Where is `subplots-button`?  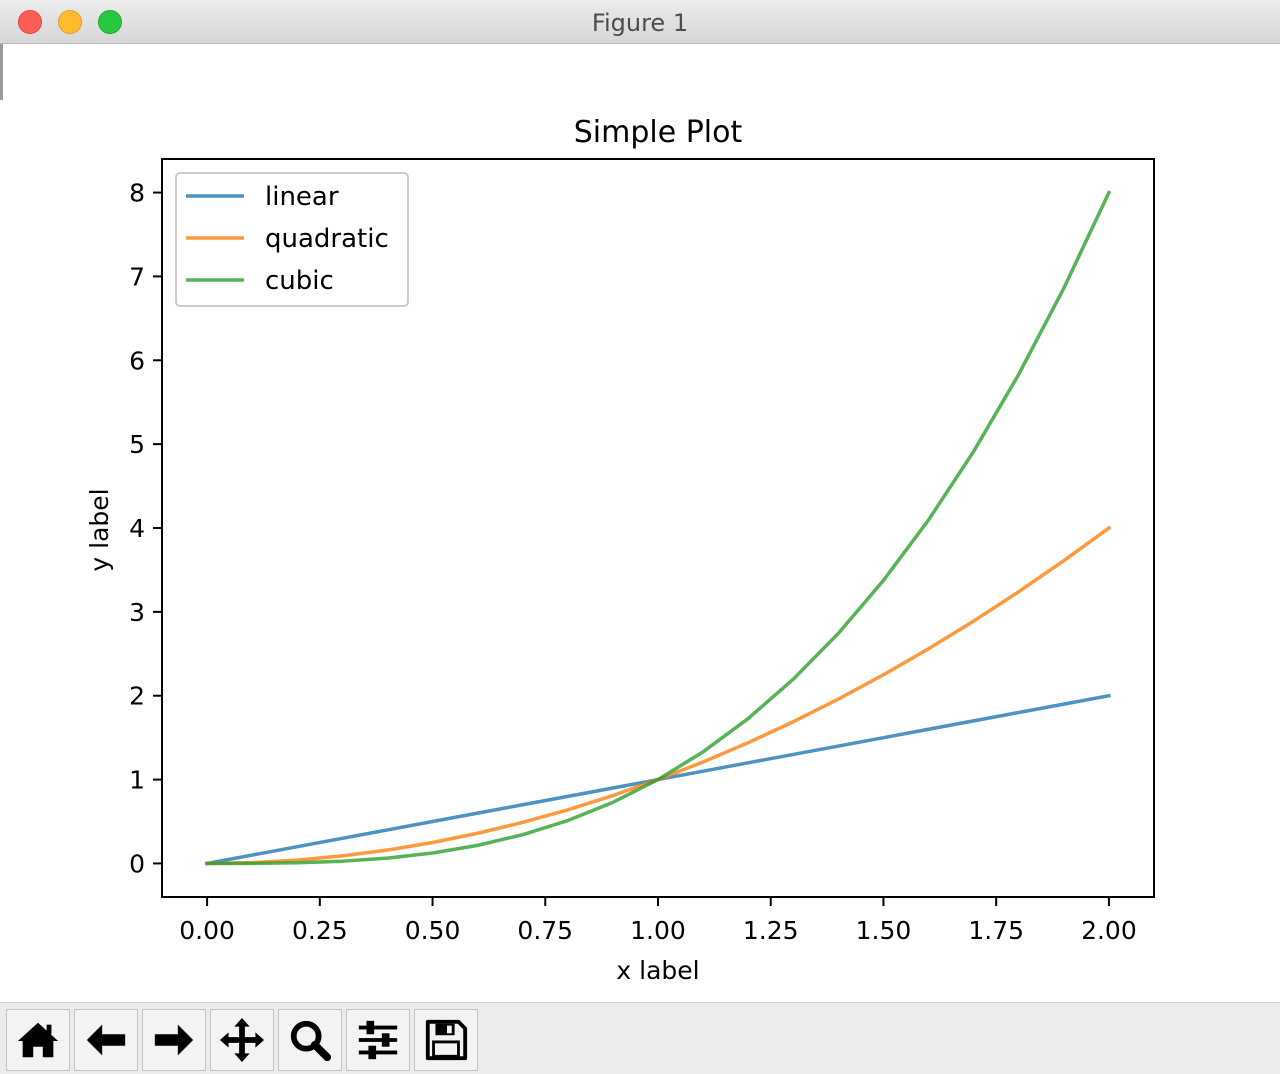
subplots-button is located at coordinates (378, 1040).